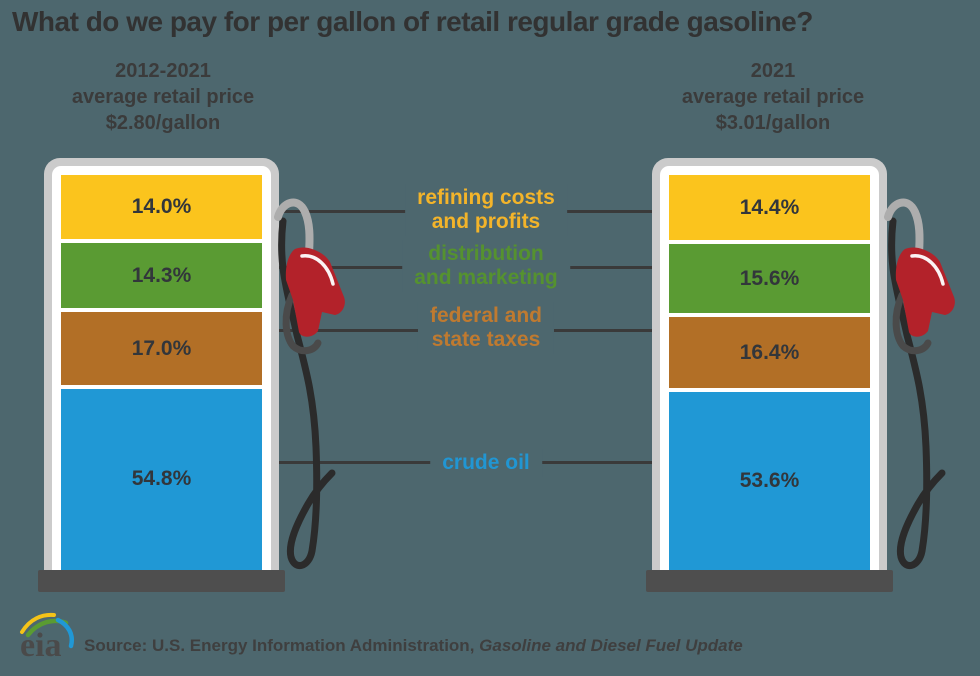  I want to click on left-pump-price-caption: average retail price, so click(163, 97).